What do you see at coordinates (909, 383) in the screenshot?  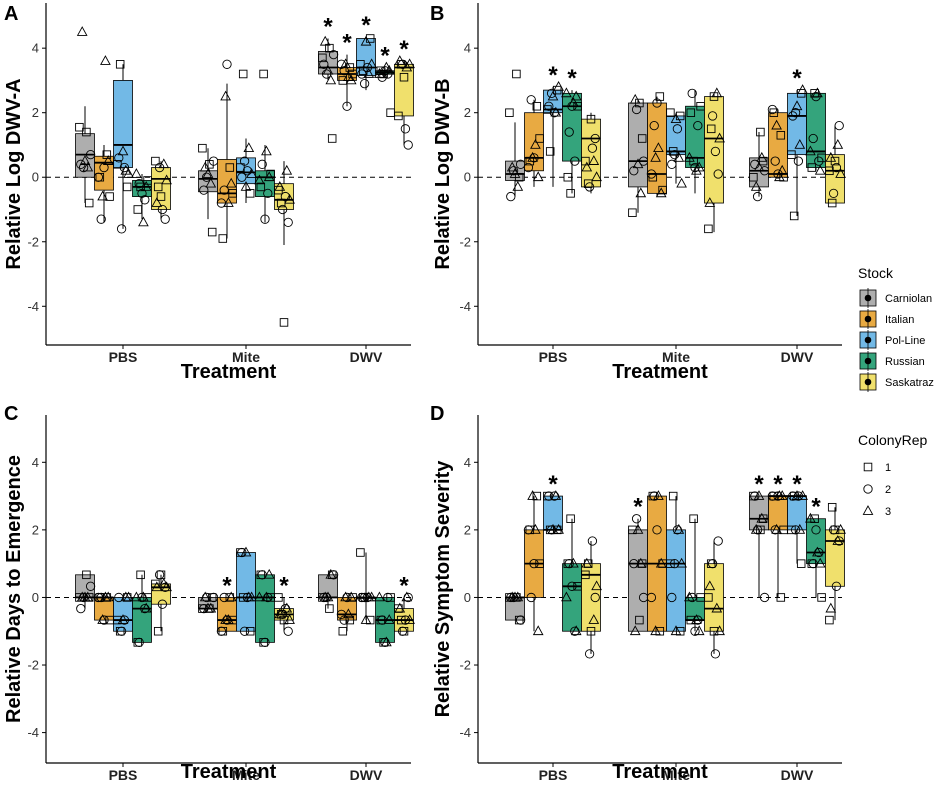 I see `legend-label: Saskatraz` at bounding box center [909, 383].